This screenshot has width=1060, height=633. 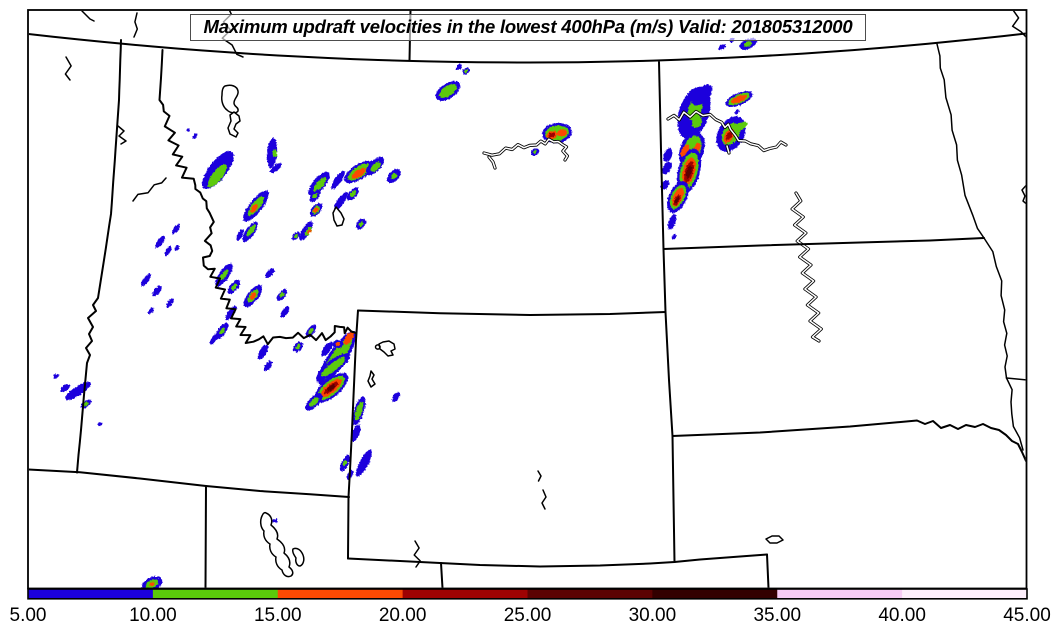 I want to click on riv-sak2, so click(x=728, y=149).